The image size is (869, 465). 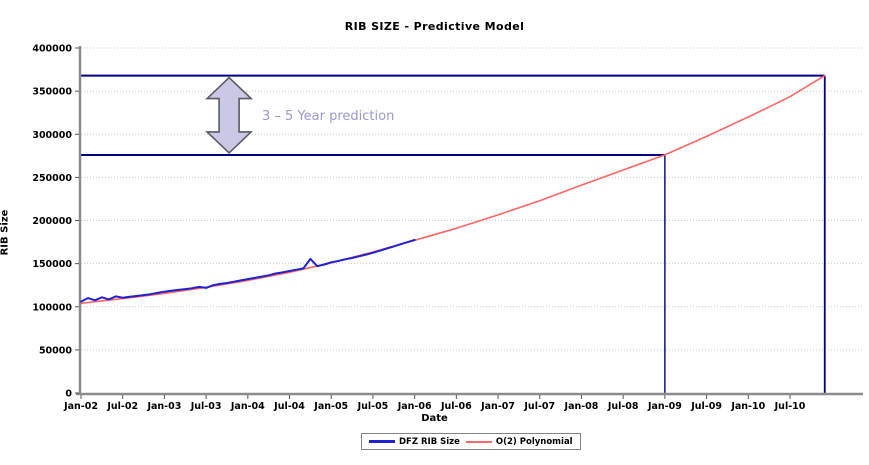 I want to click on prediction-range-arrow-icon, so click(x=229, y=115).